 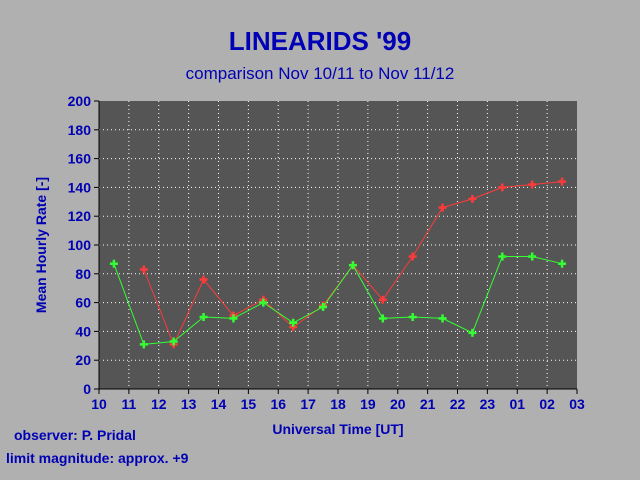 I want to click on x-tick-label: 01, so click(x=517, y=404).